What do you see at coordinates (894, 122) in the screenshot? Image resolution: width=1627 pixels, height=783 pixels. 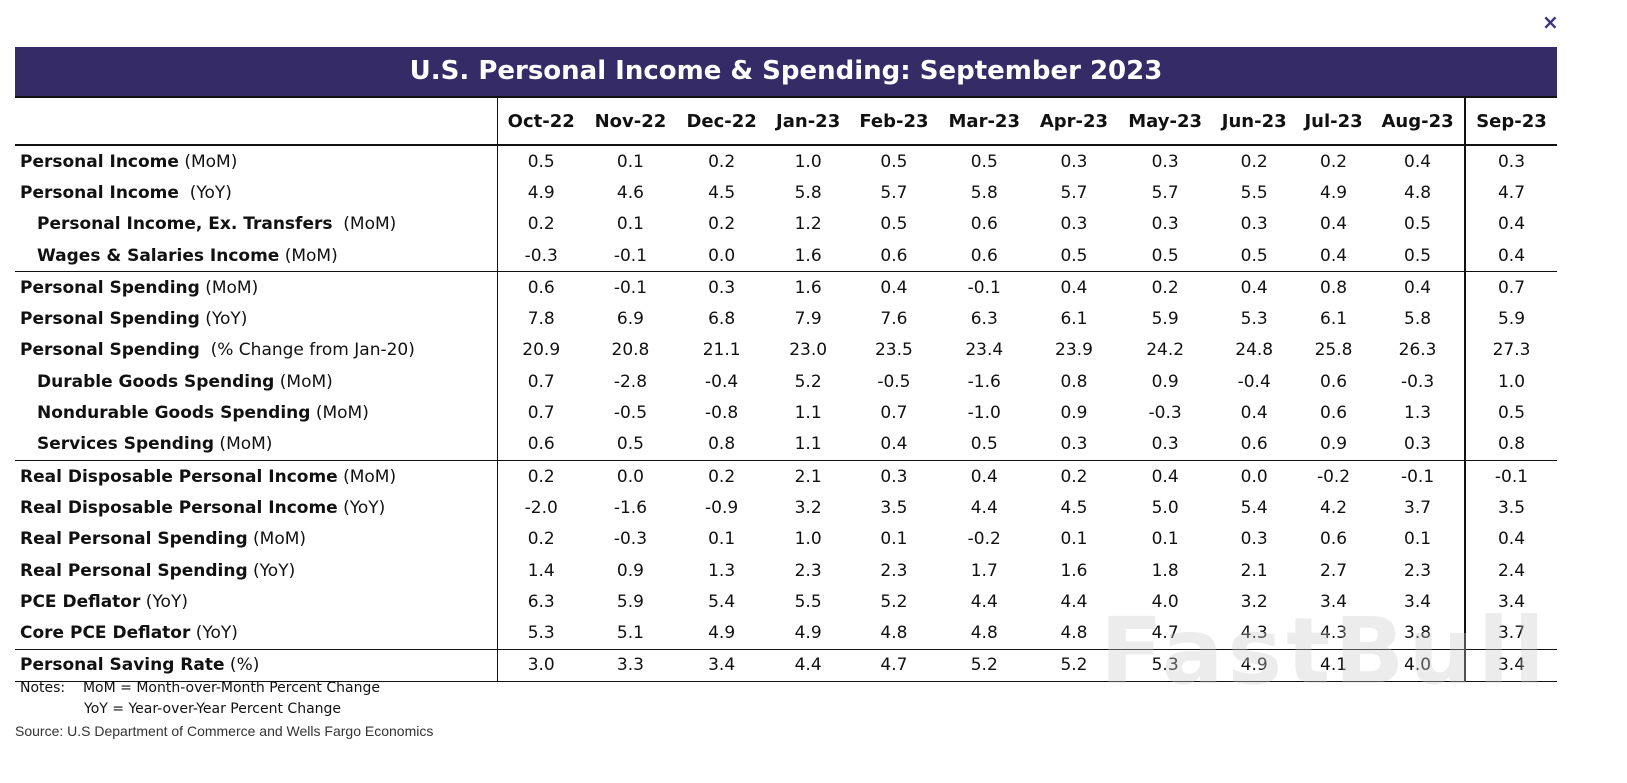 I see `column-header: Feb-23` at bounding box center [894, 122].